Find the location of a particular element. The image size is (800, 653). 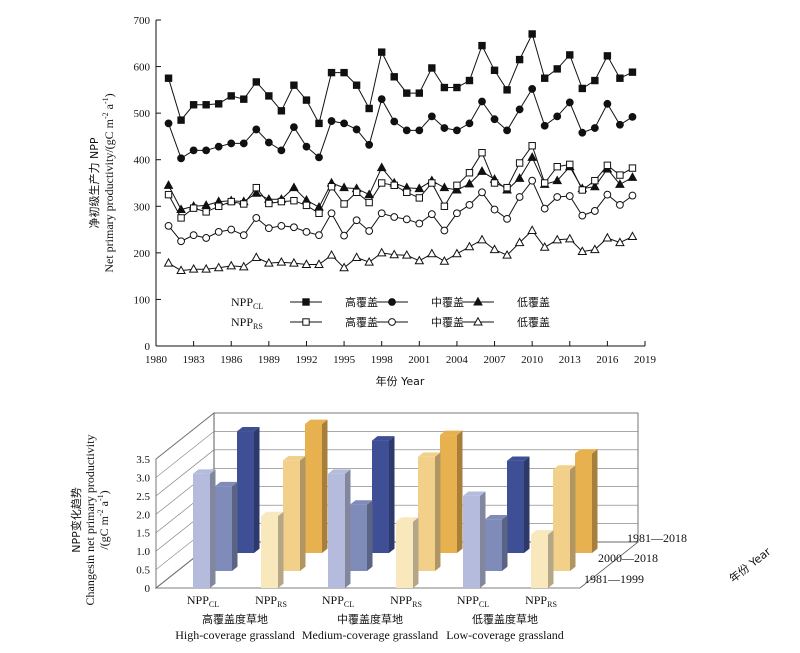

line-chart-y-title-cn: 净初级生产力 NPP is located at coordinates (94, 182).